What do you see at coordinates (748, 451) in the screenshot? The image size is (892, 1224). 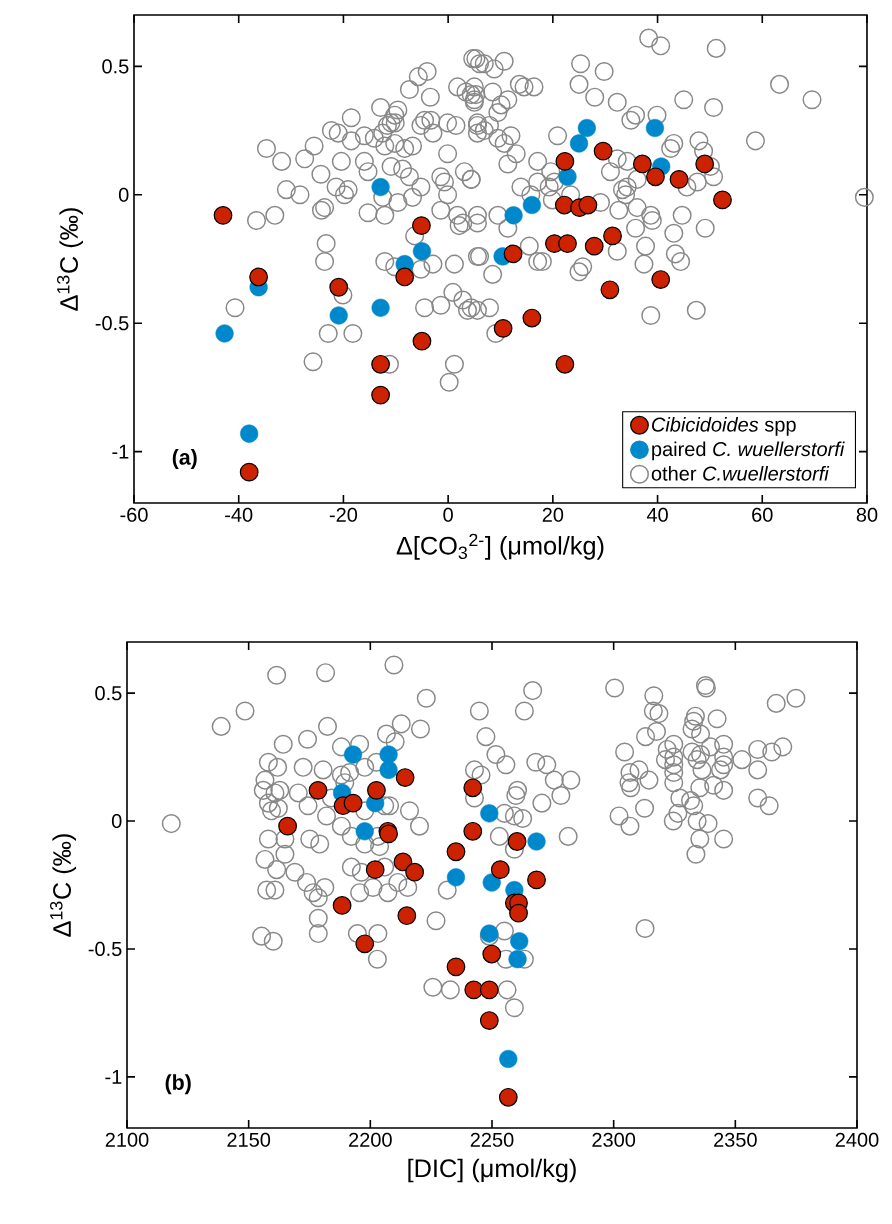 I see `legend-label: paired C. wuellerstorfi` at bounding box center [748, 451].